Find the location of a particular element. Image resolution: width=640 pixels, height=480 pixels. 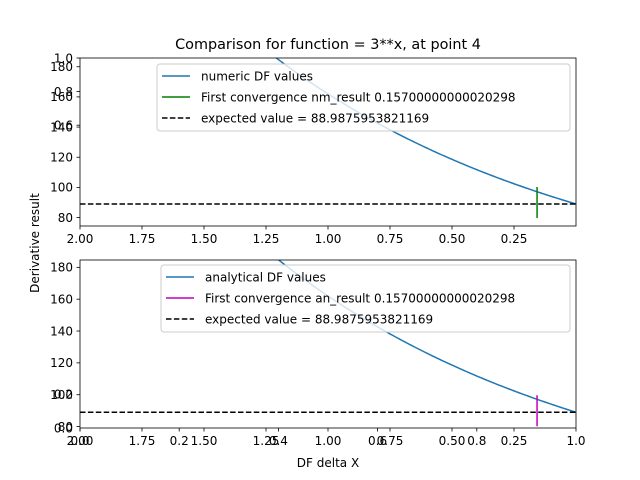

overlay-y-tick-label: 0.6 is located at coordinates (63, 126).